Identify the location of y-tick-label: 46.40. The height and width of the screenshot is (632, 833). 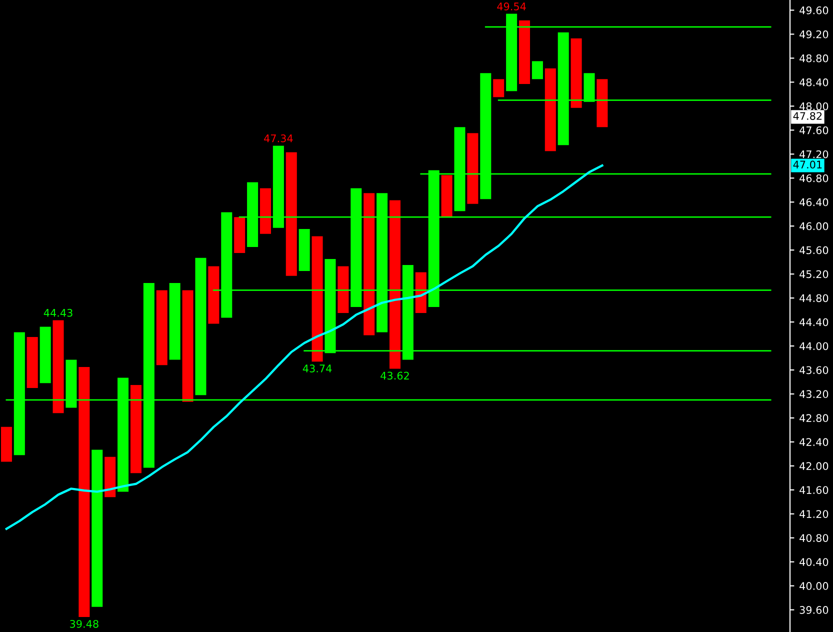
(814, 202).